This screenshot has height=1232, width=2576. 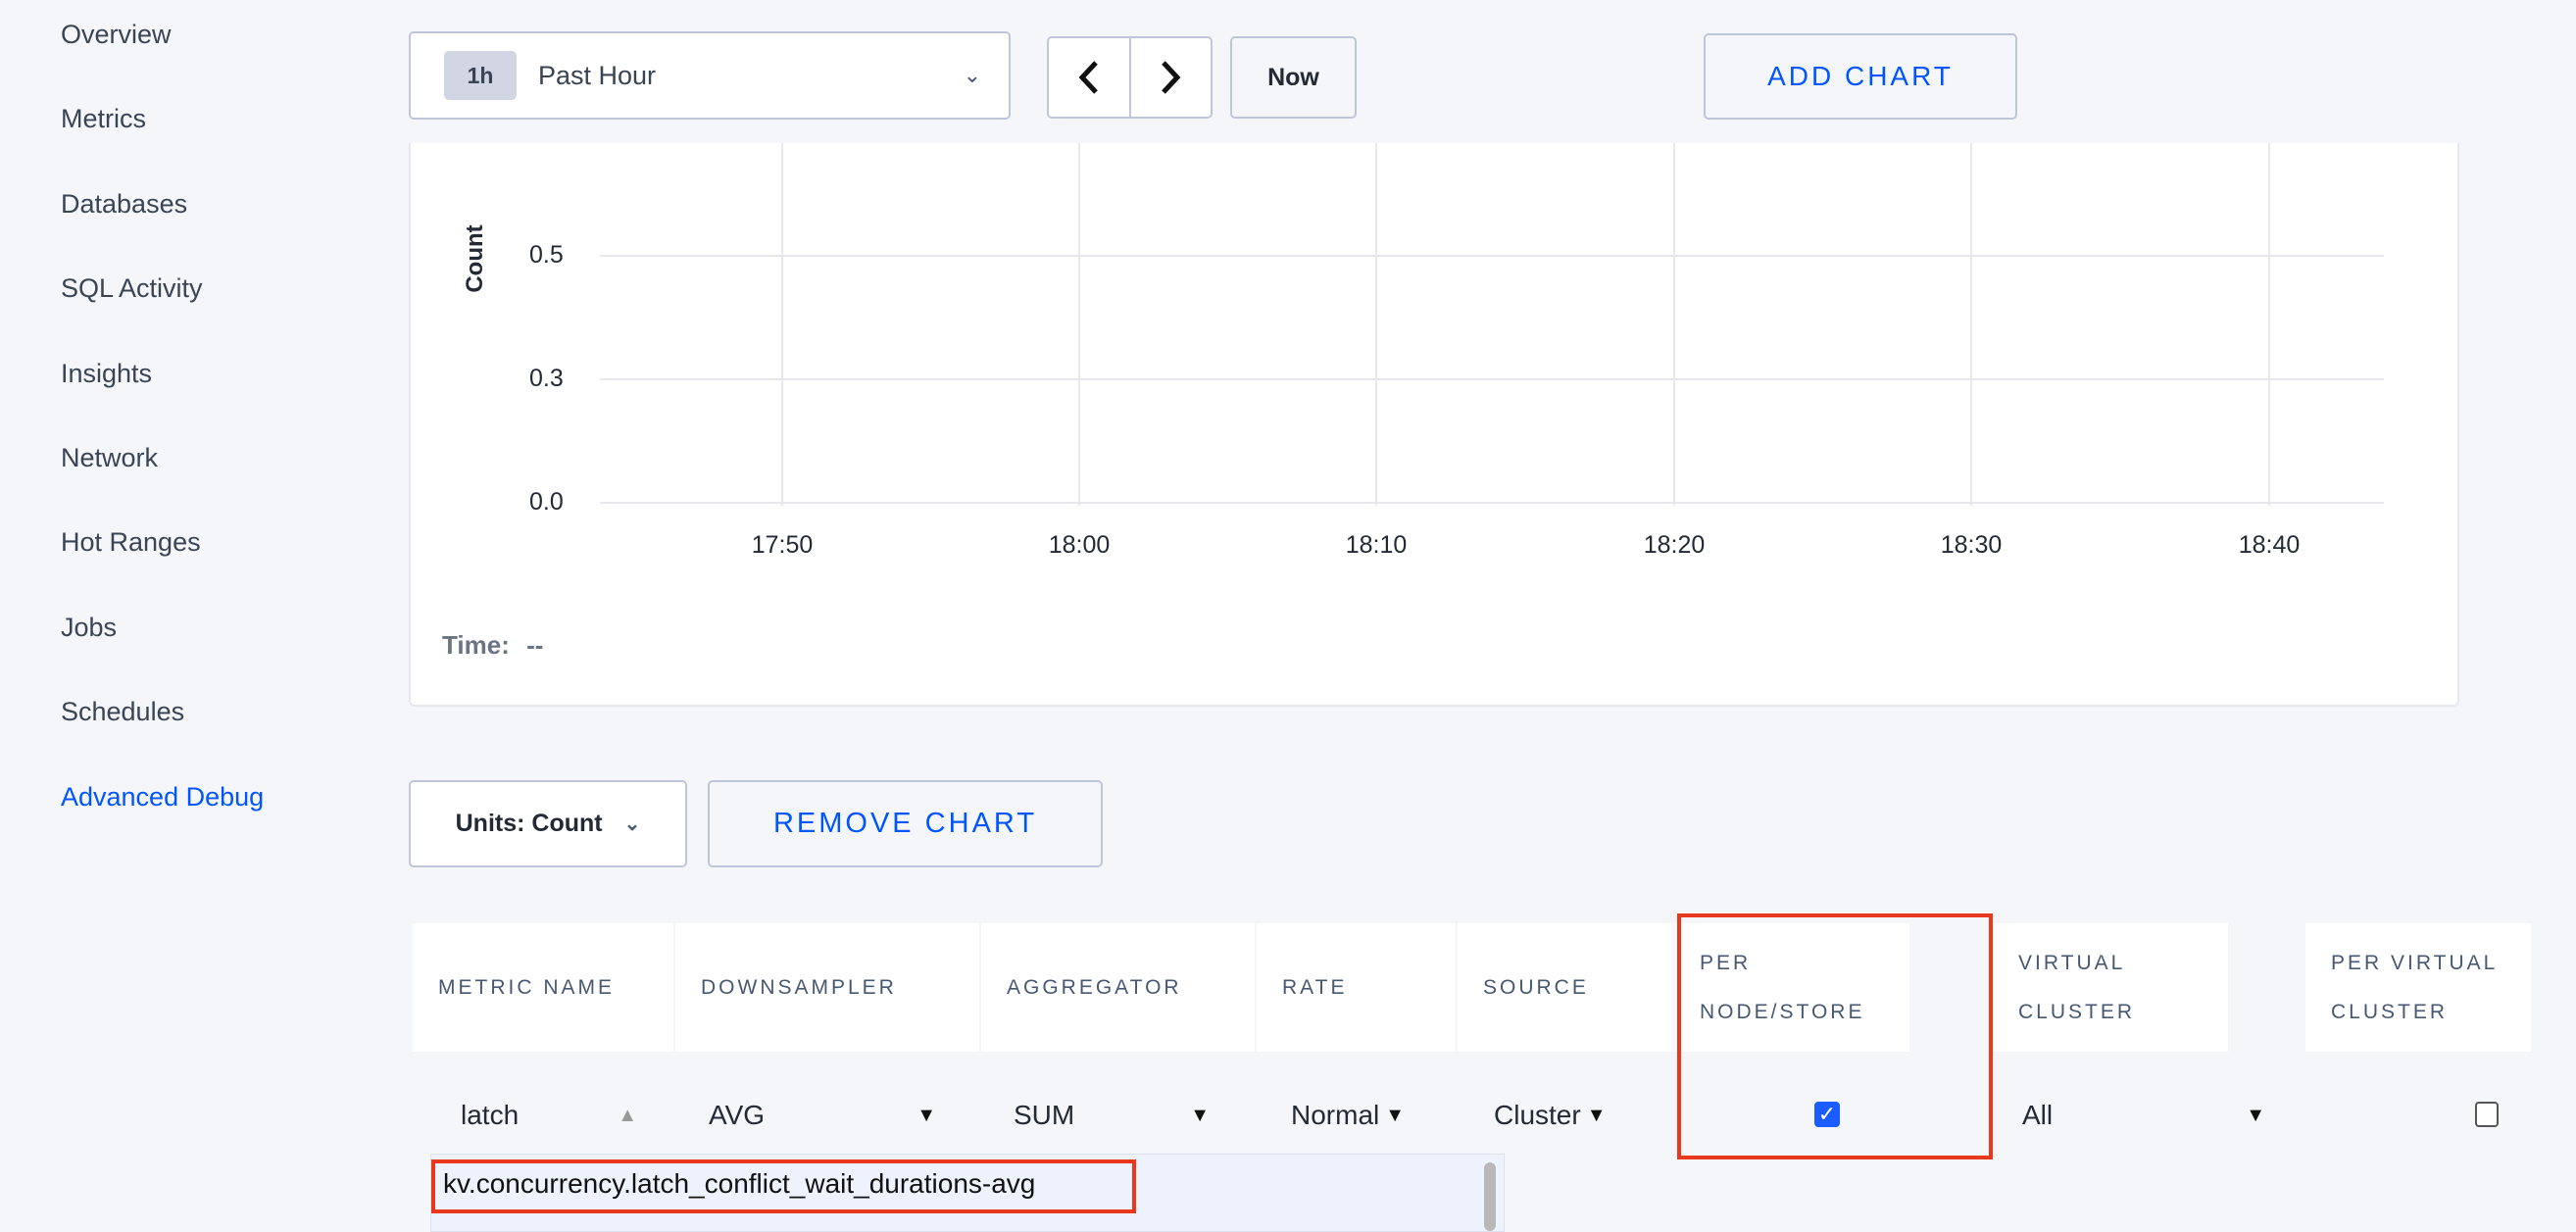 I want to click on sidebar-item-network: Network, so click(x=110, y=457).